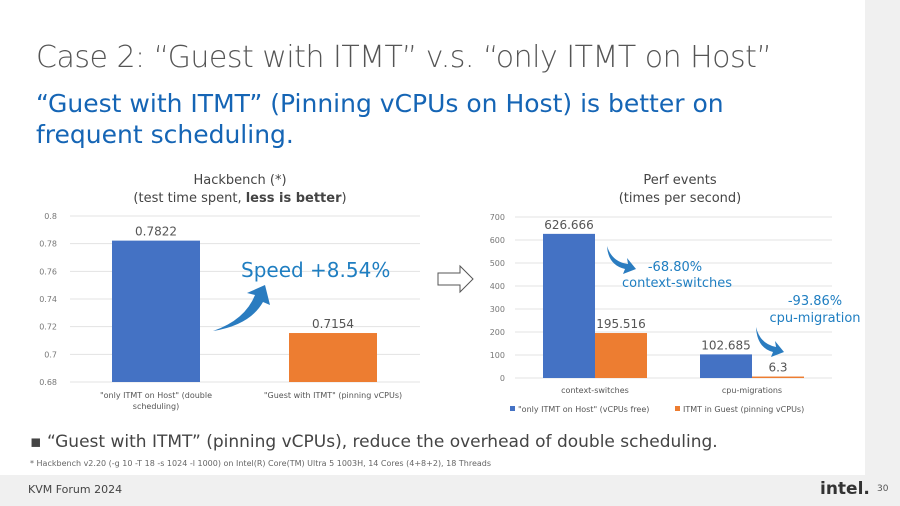 The image size is (900, 506). Describe the element at coordinates (450, 490) in the screenshot. I see `footer-band` at that location.